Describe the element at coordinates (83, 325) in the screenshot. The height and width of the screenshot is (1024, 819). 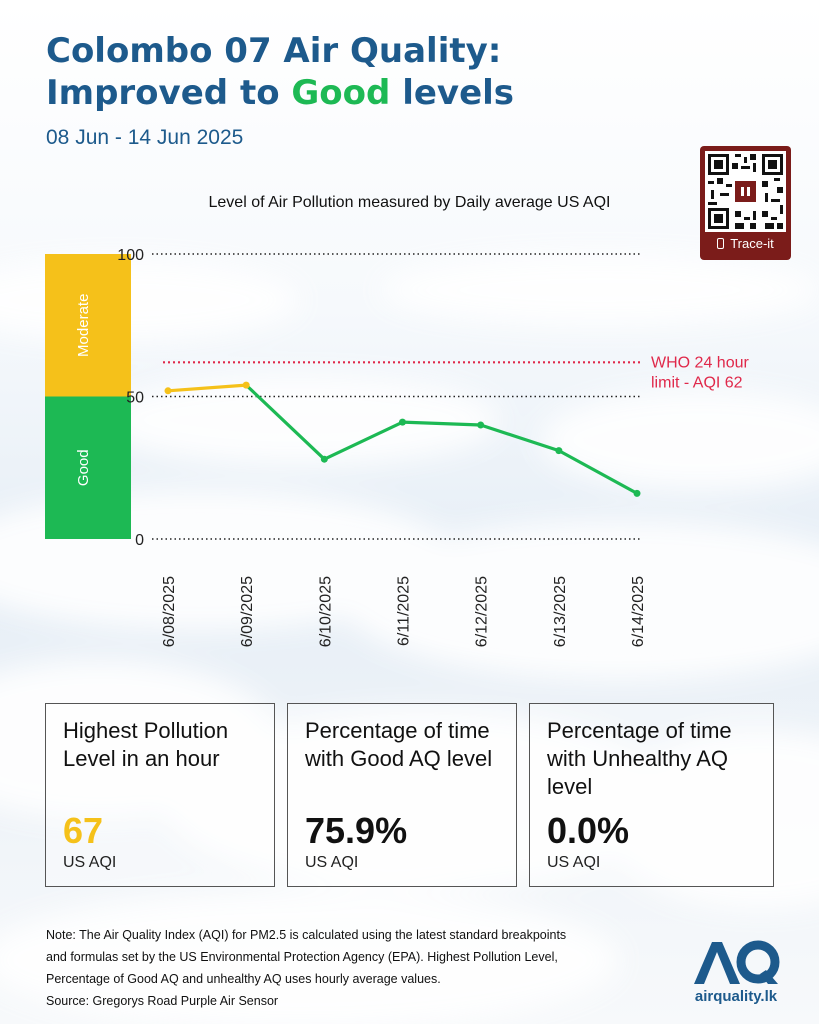
I see `band-label-moderate: Moderate` at that location.